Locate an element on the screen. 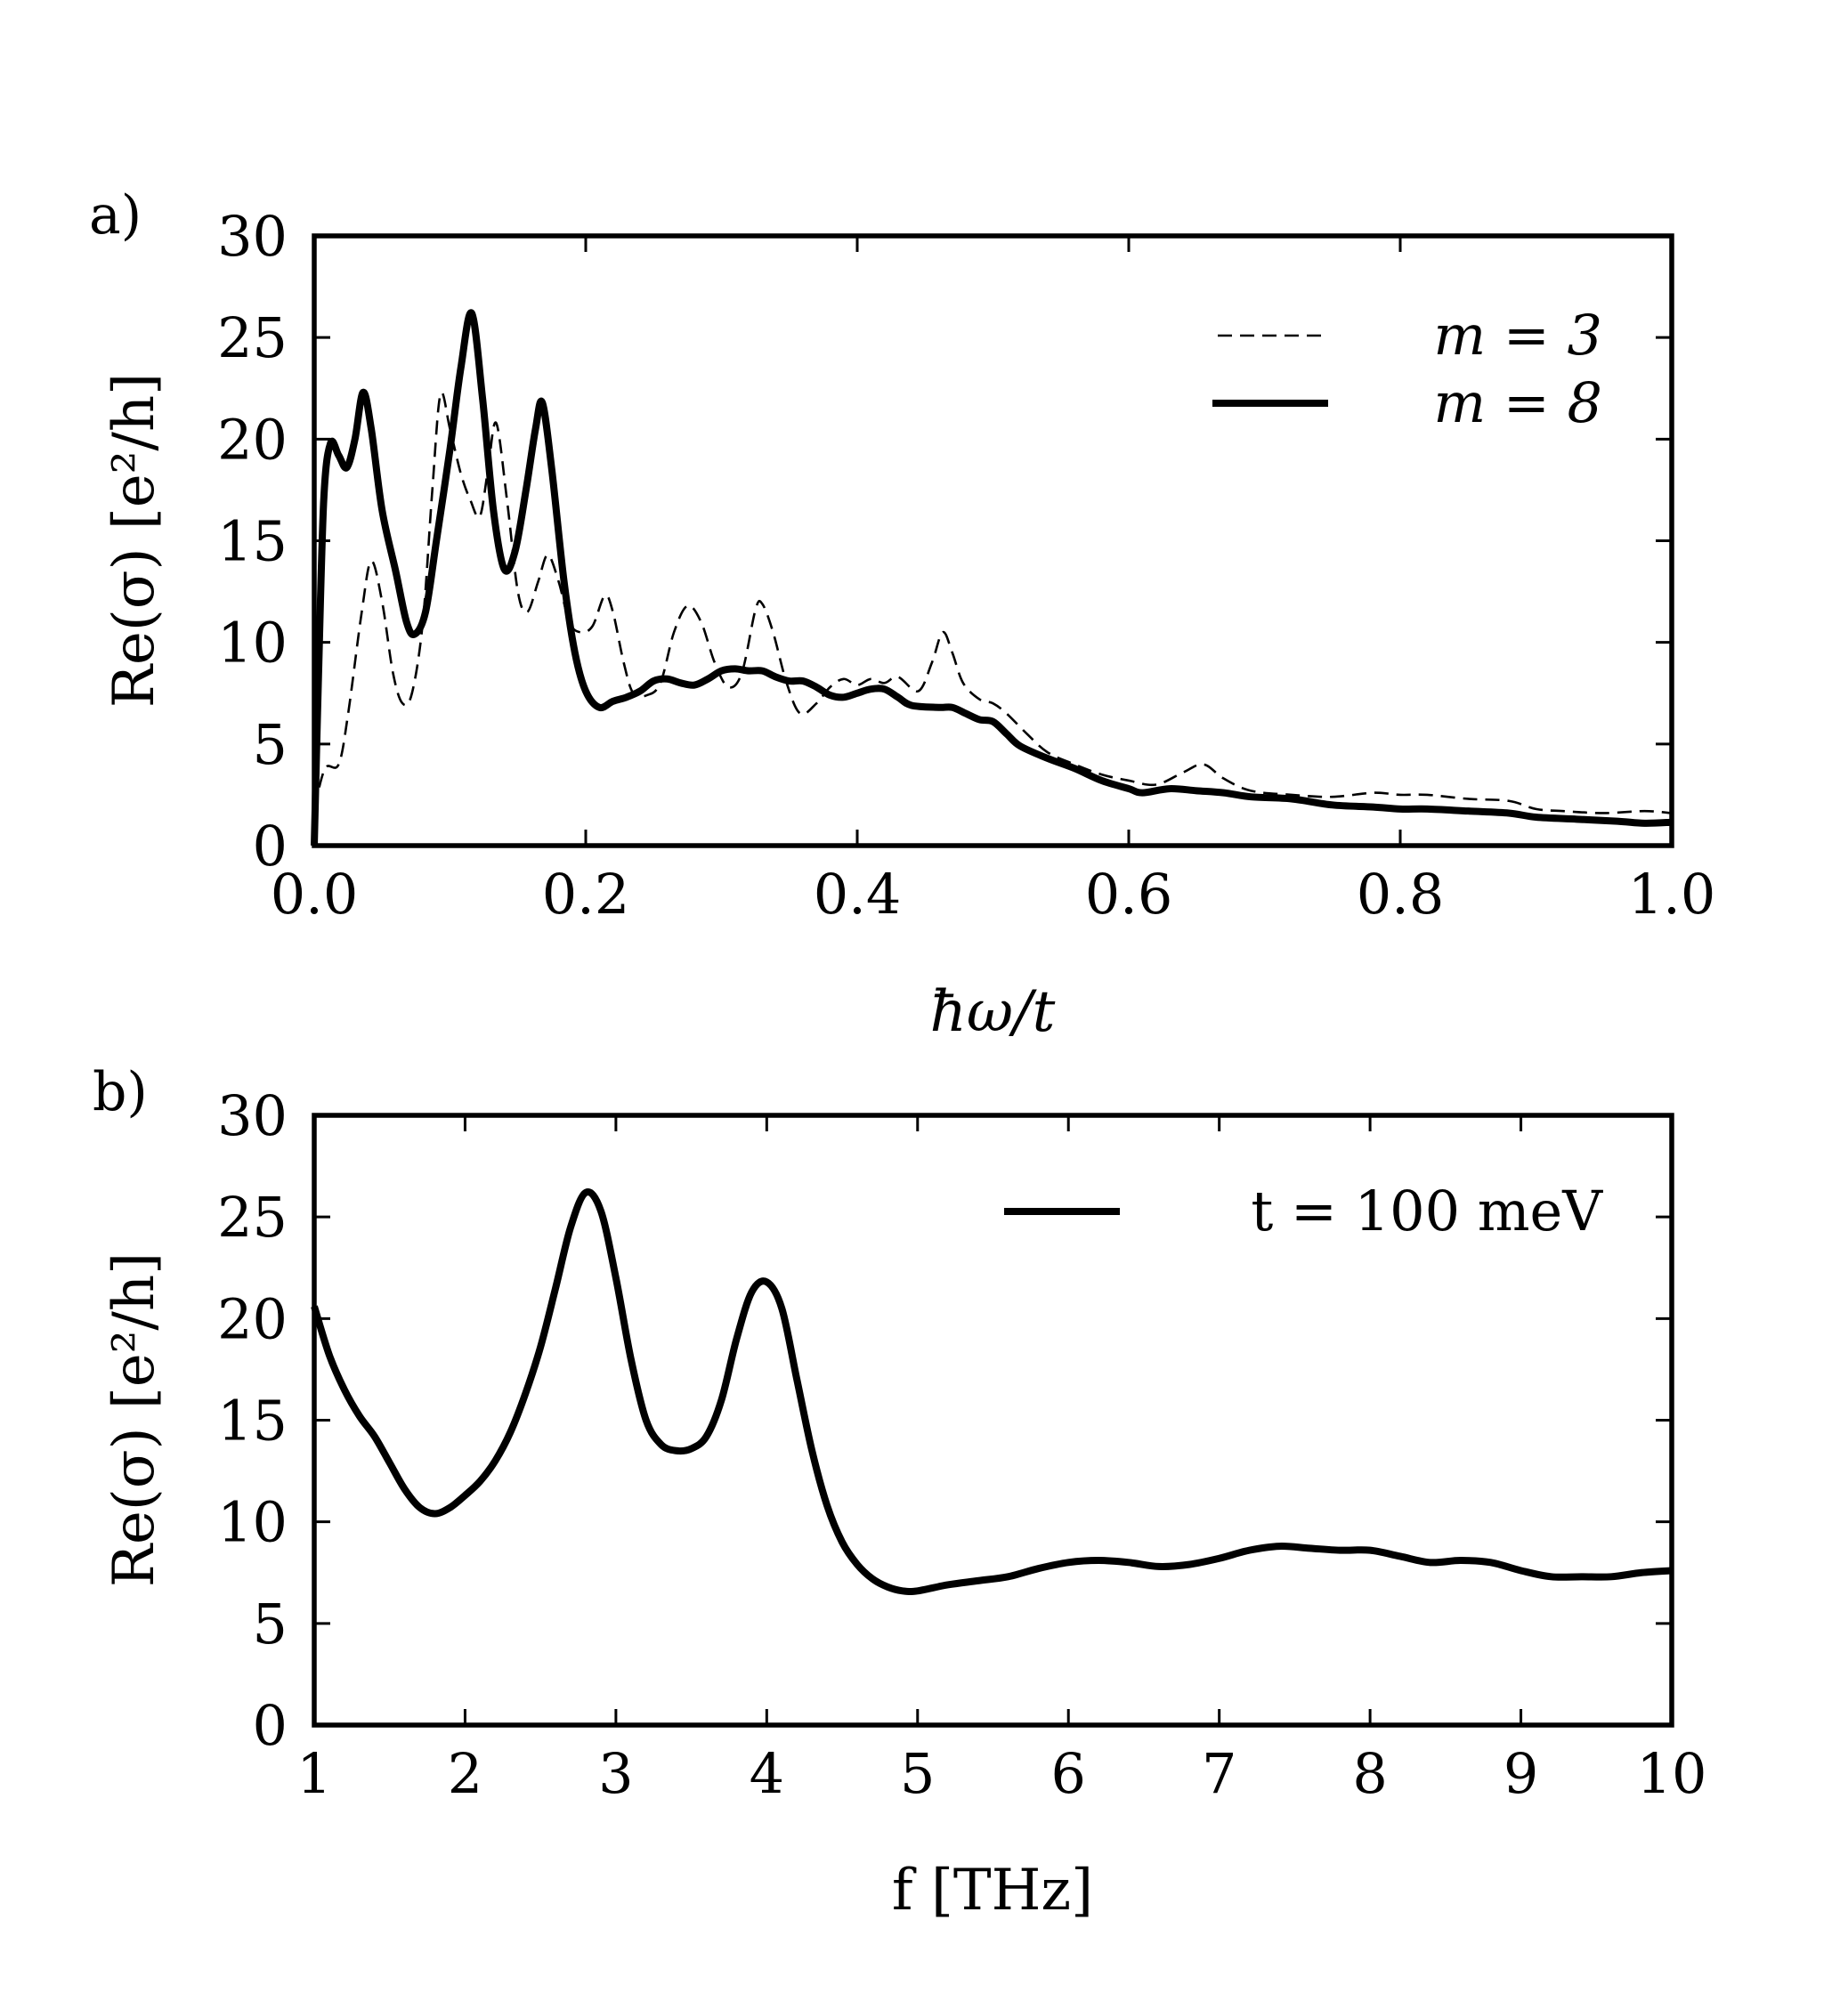 The height and width of the screenshot is (2001, 1848). panel-b-legend: t = 100 meV is located at coordinates (1303, 1211).